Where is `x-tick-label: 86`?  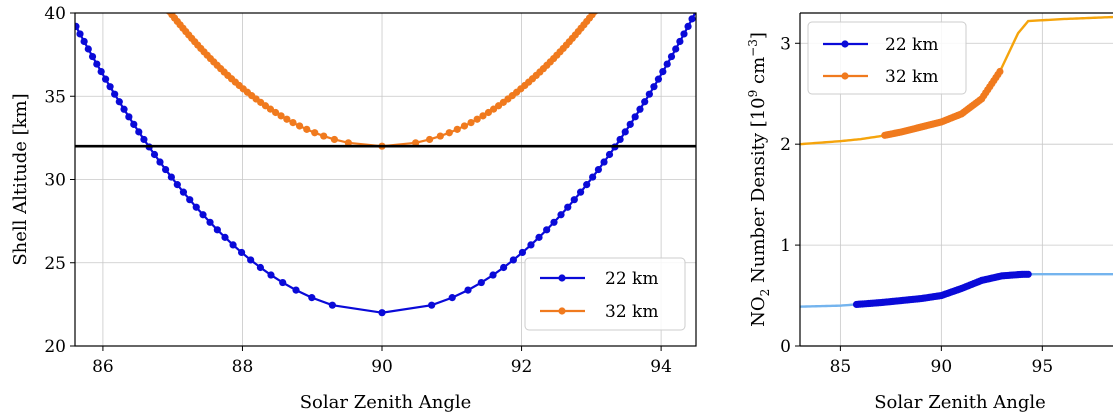 x-tick-label: 86 is located at coordinates (103, 367).